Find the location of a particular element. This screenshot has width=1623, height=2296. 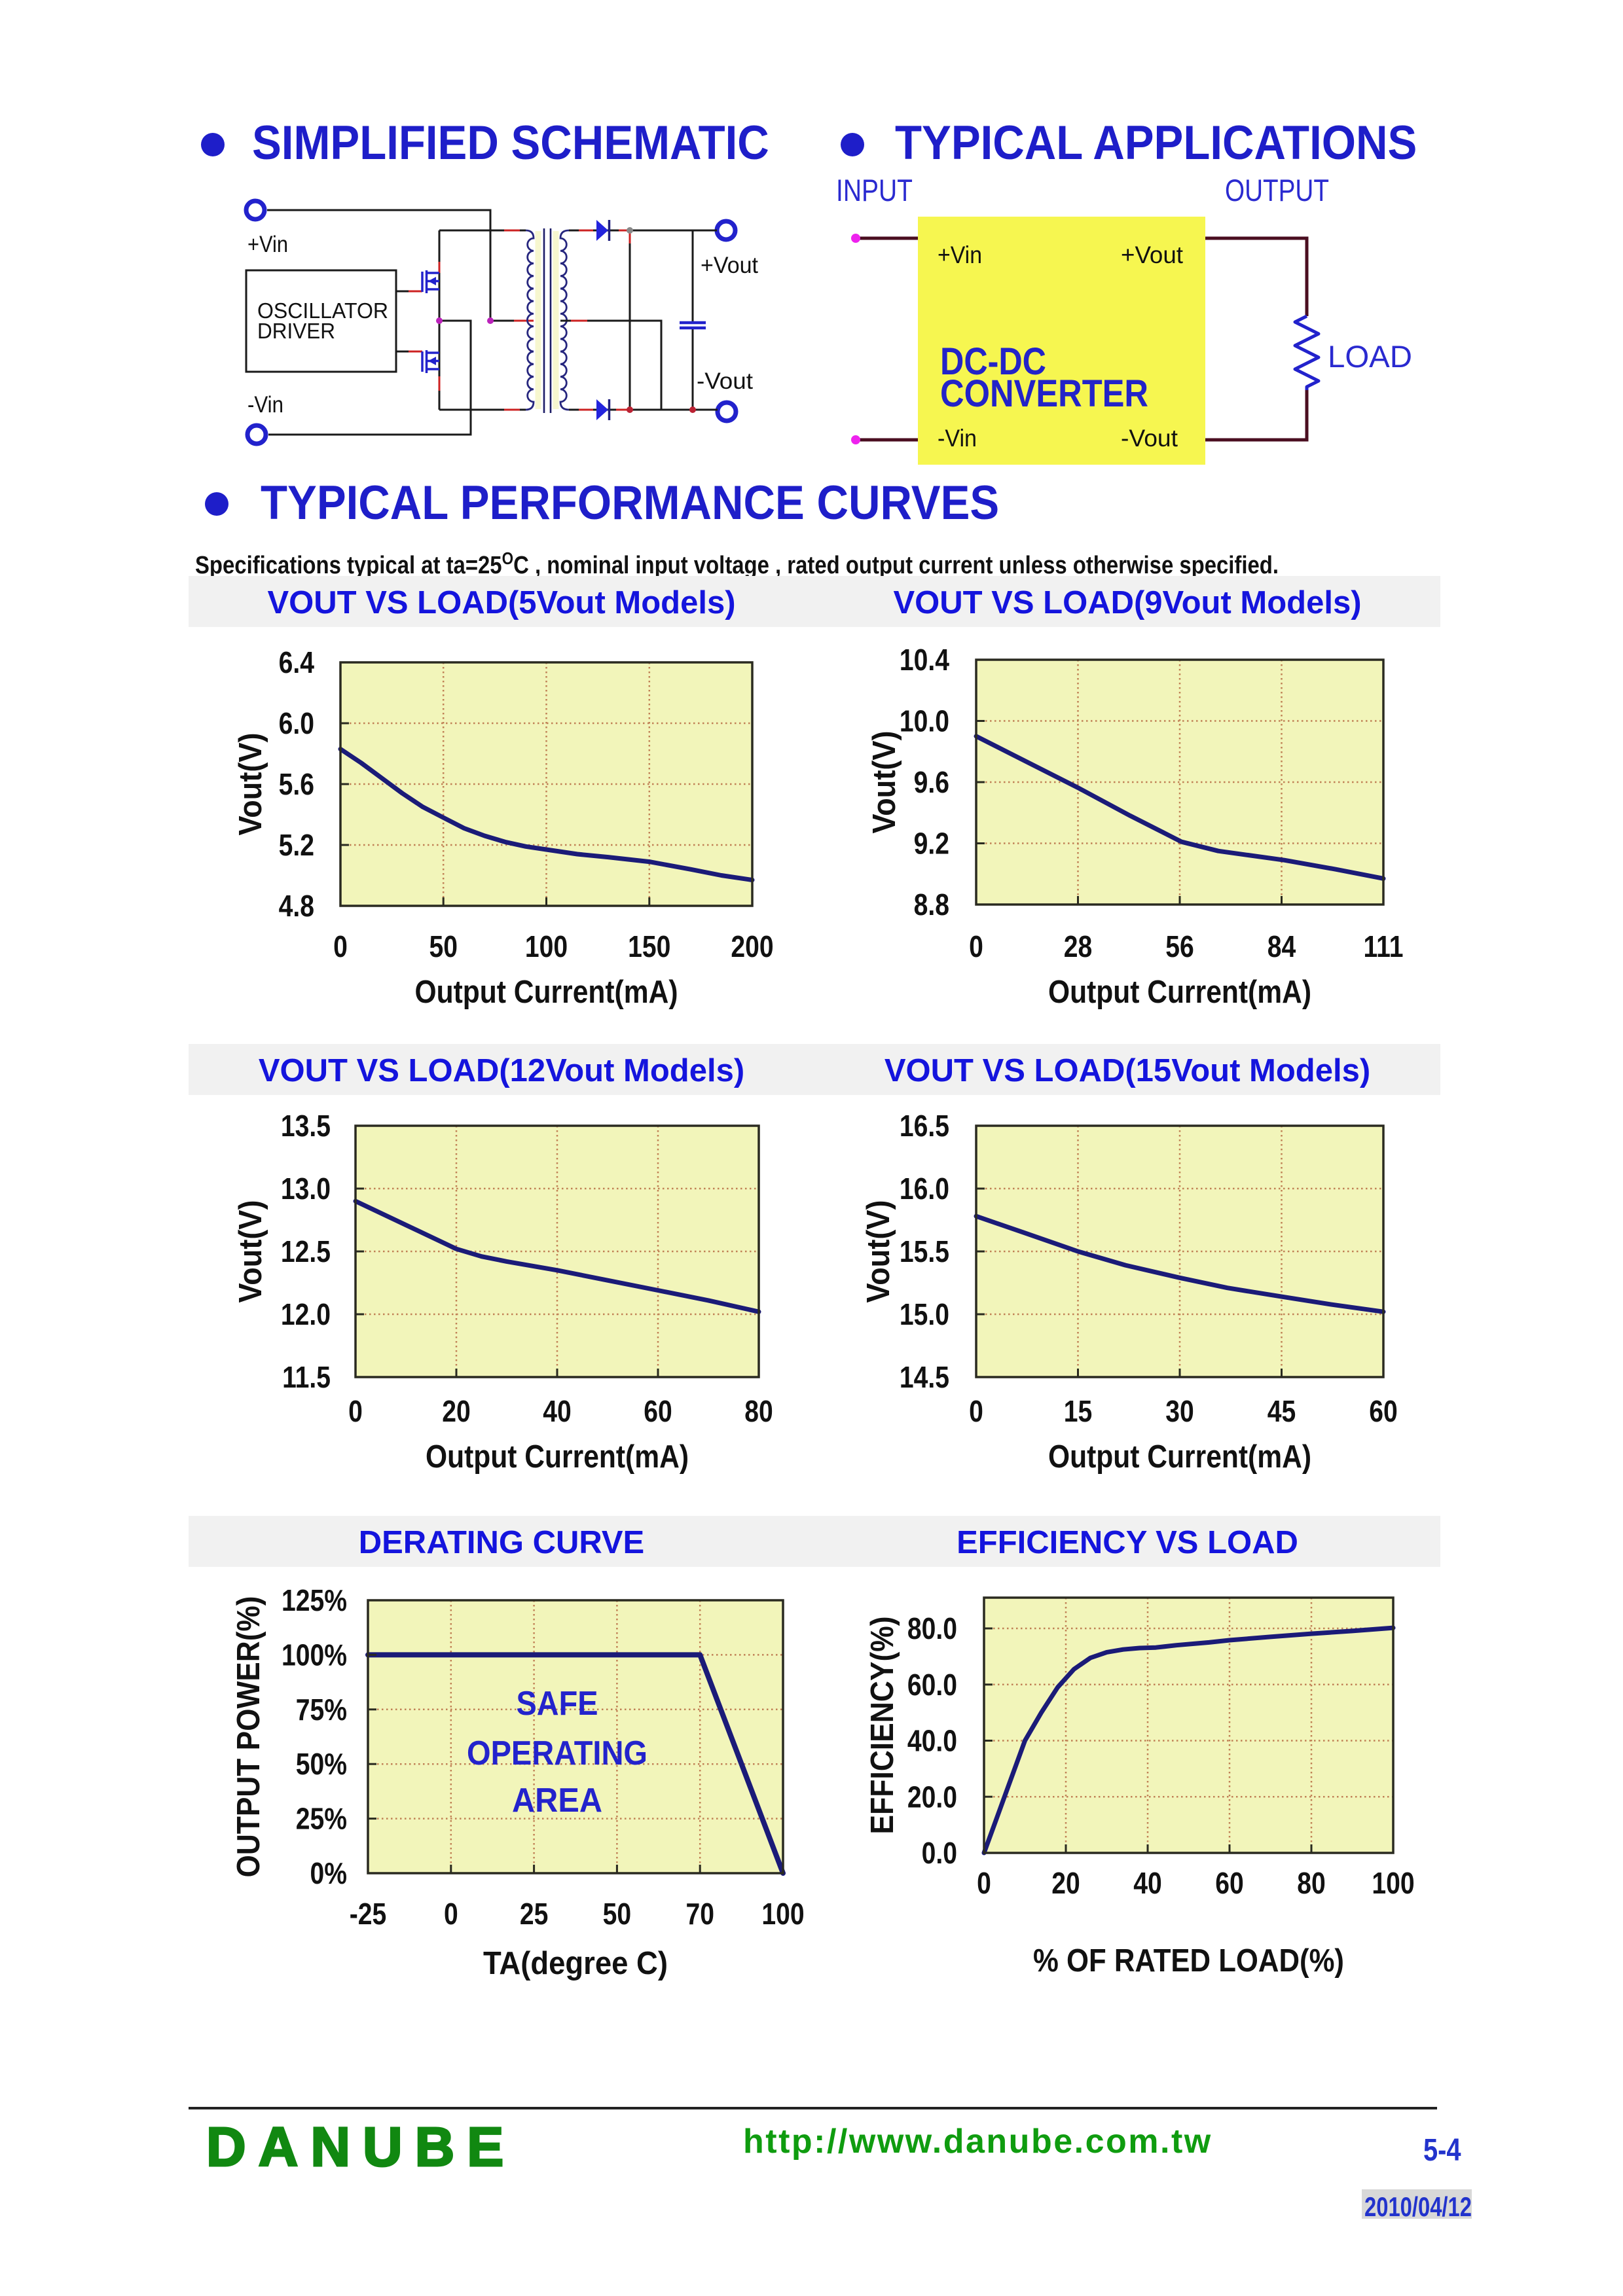

svg-text: 11.5 is located at coordinates (306, 1378).